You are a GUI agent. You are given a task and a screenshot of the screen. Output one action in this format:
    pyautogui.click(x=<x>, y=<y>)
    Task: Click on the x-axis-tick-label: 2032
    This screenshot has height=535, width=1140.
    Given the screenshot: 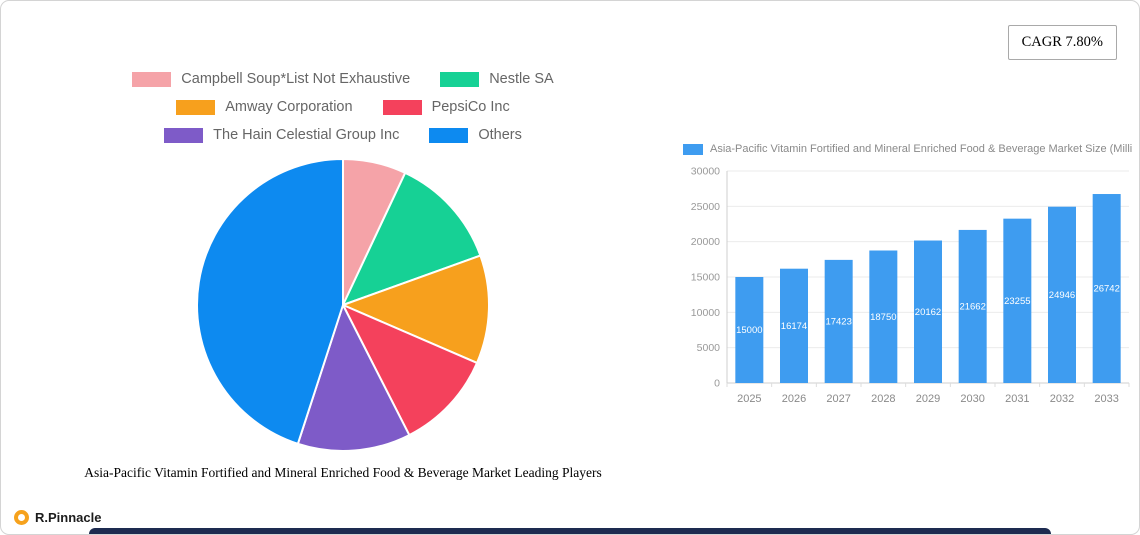 What is the action you would take?
    pyautogui.click(x=1062, y=399)
    